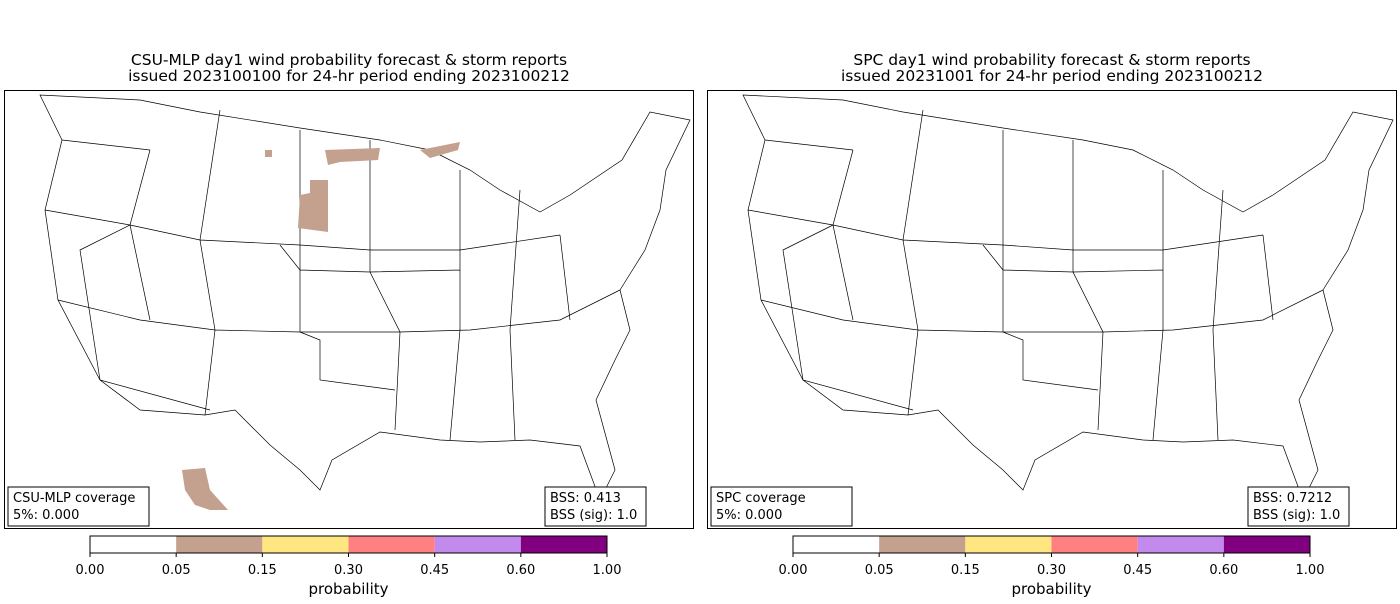  Describe the element at coordinates (585, 498) in the screenshot. I see `score-text: BSS: 0.413` at that location.